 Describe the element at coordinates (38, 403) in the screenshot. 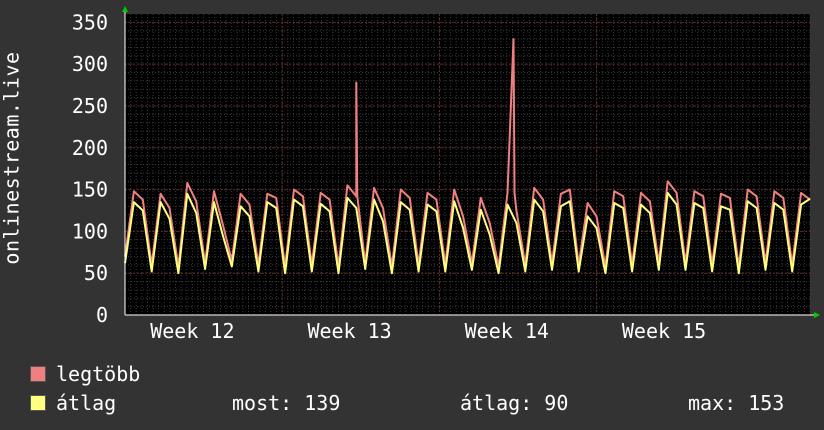

I see `legend-swatch-atlag` at that location.